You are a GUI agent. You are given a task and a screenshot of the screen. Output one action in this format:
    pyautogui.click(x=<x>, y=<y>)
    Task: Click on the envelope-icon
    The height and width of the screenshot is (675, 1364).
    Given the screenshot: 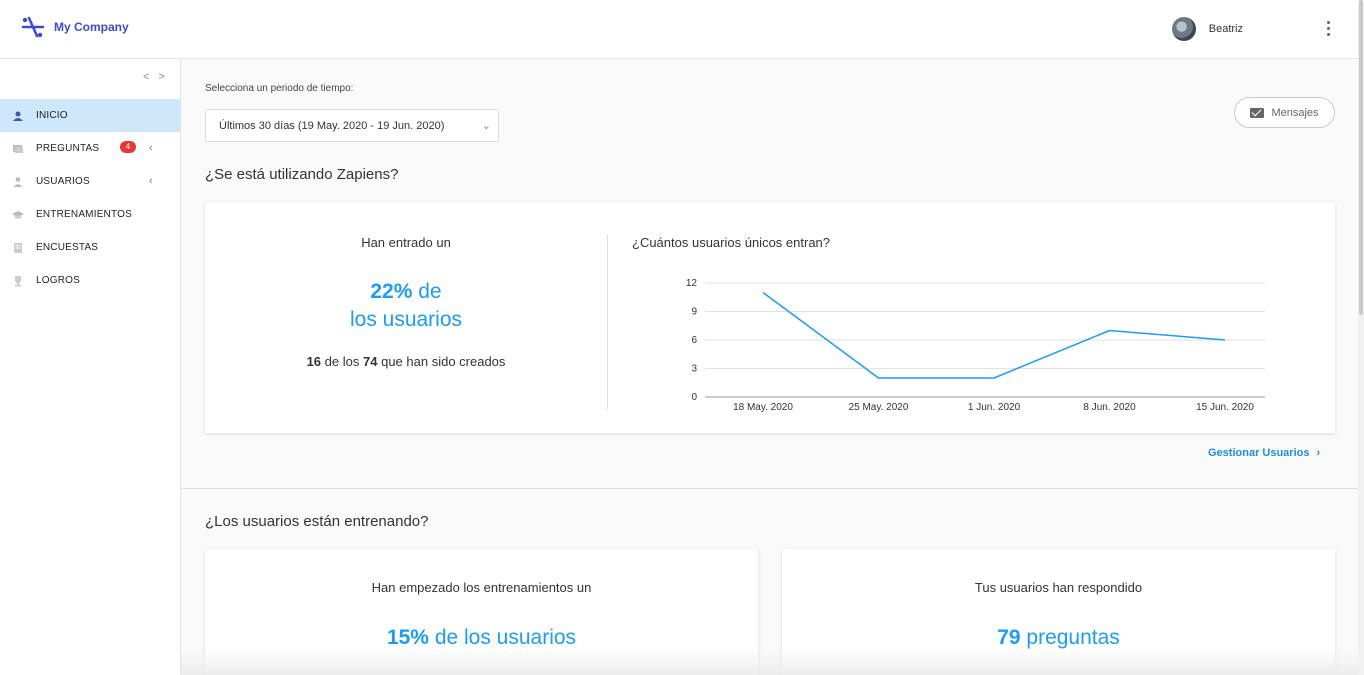 What is the action you would take?
    pyautogui.click(x=1257, y=112)
    